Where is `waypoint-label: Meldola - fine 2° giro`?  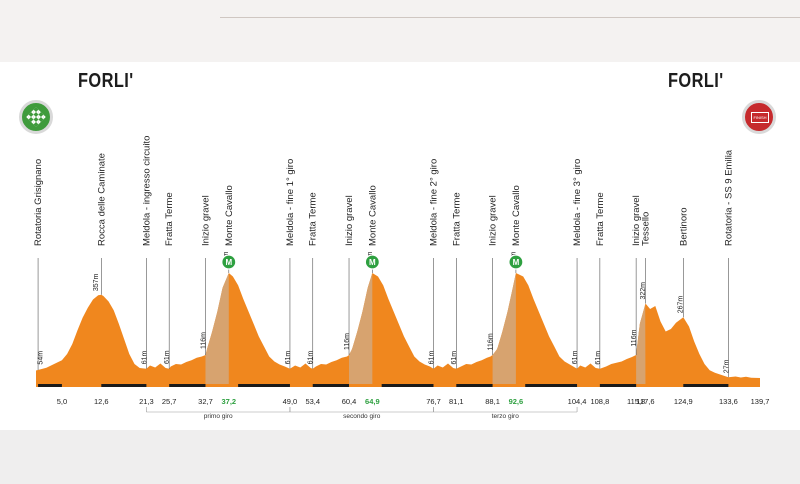 waypoint-label: Meldola - fine 2° giro is located at coordinates (434, 202).